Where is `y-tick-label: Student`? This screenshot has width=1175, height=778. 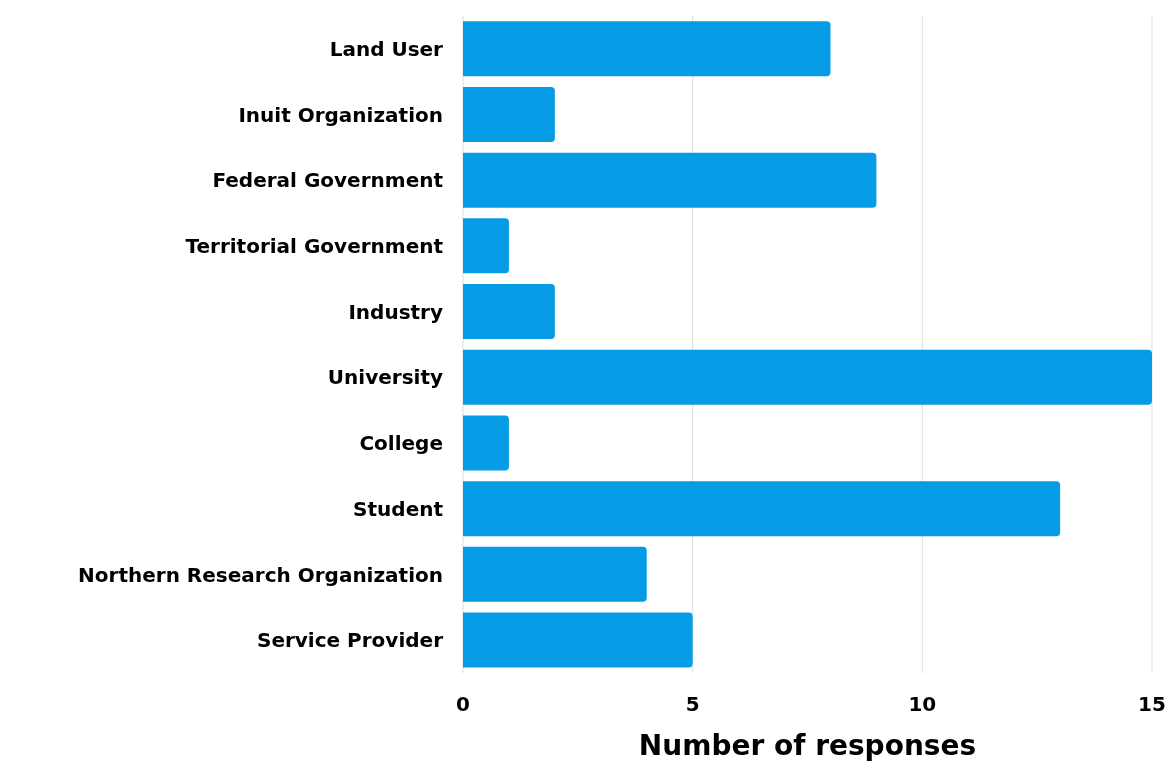 y-tick-label: Student is located at coordinates (398, 508).